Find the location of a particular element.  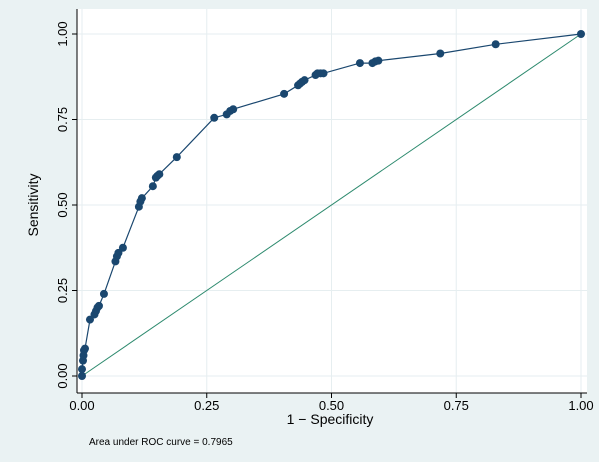

x-axis: 0.00 0.25 0.50 0.75 1.00 is located at coordinates (331, 402).